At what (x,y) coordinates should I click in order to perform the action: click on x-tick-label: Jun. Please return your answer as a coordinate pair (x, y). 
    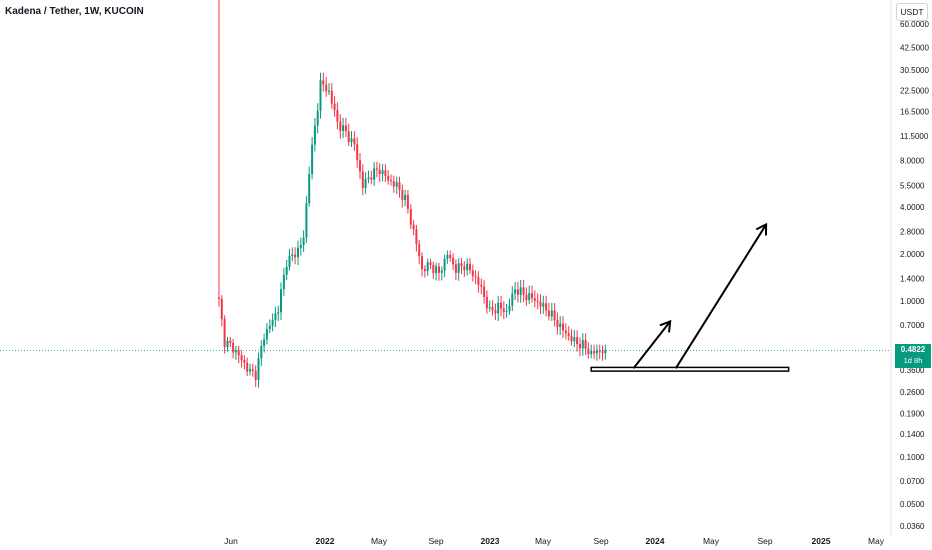
    Looking at the image, I should click on (231, 541).